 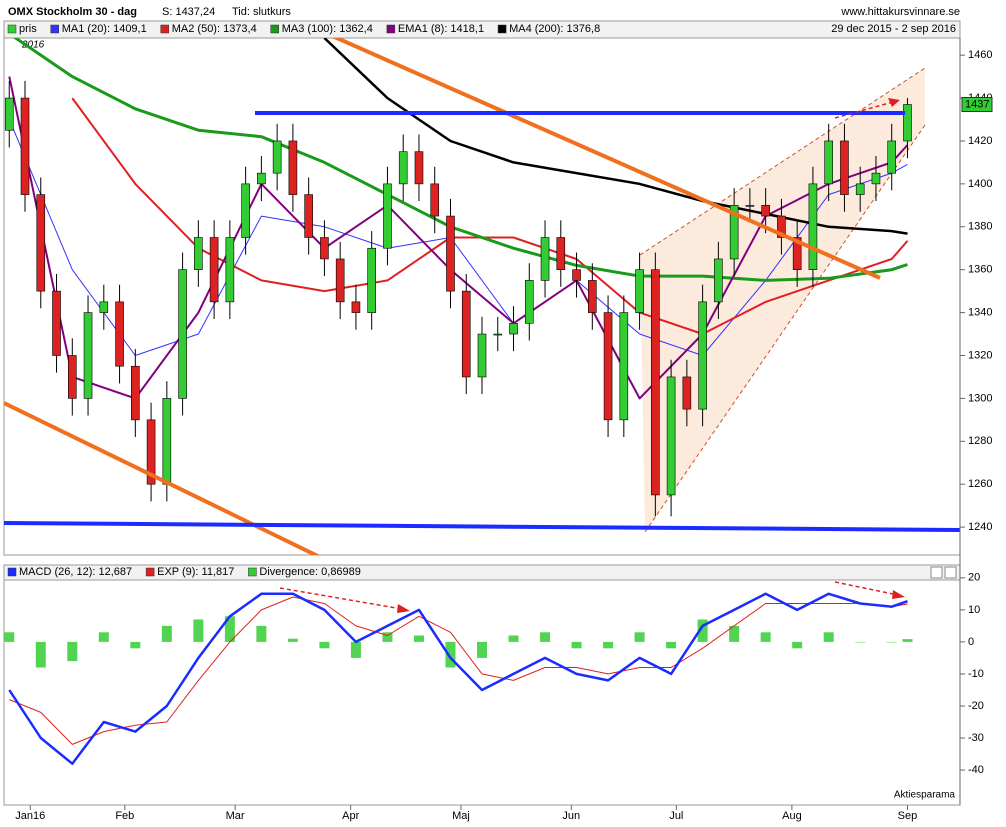 I want to click on site: www.hittakursvinnare.se, so click(x=900, y=12).